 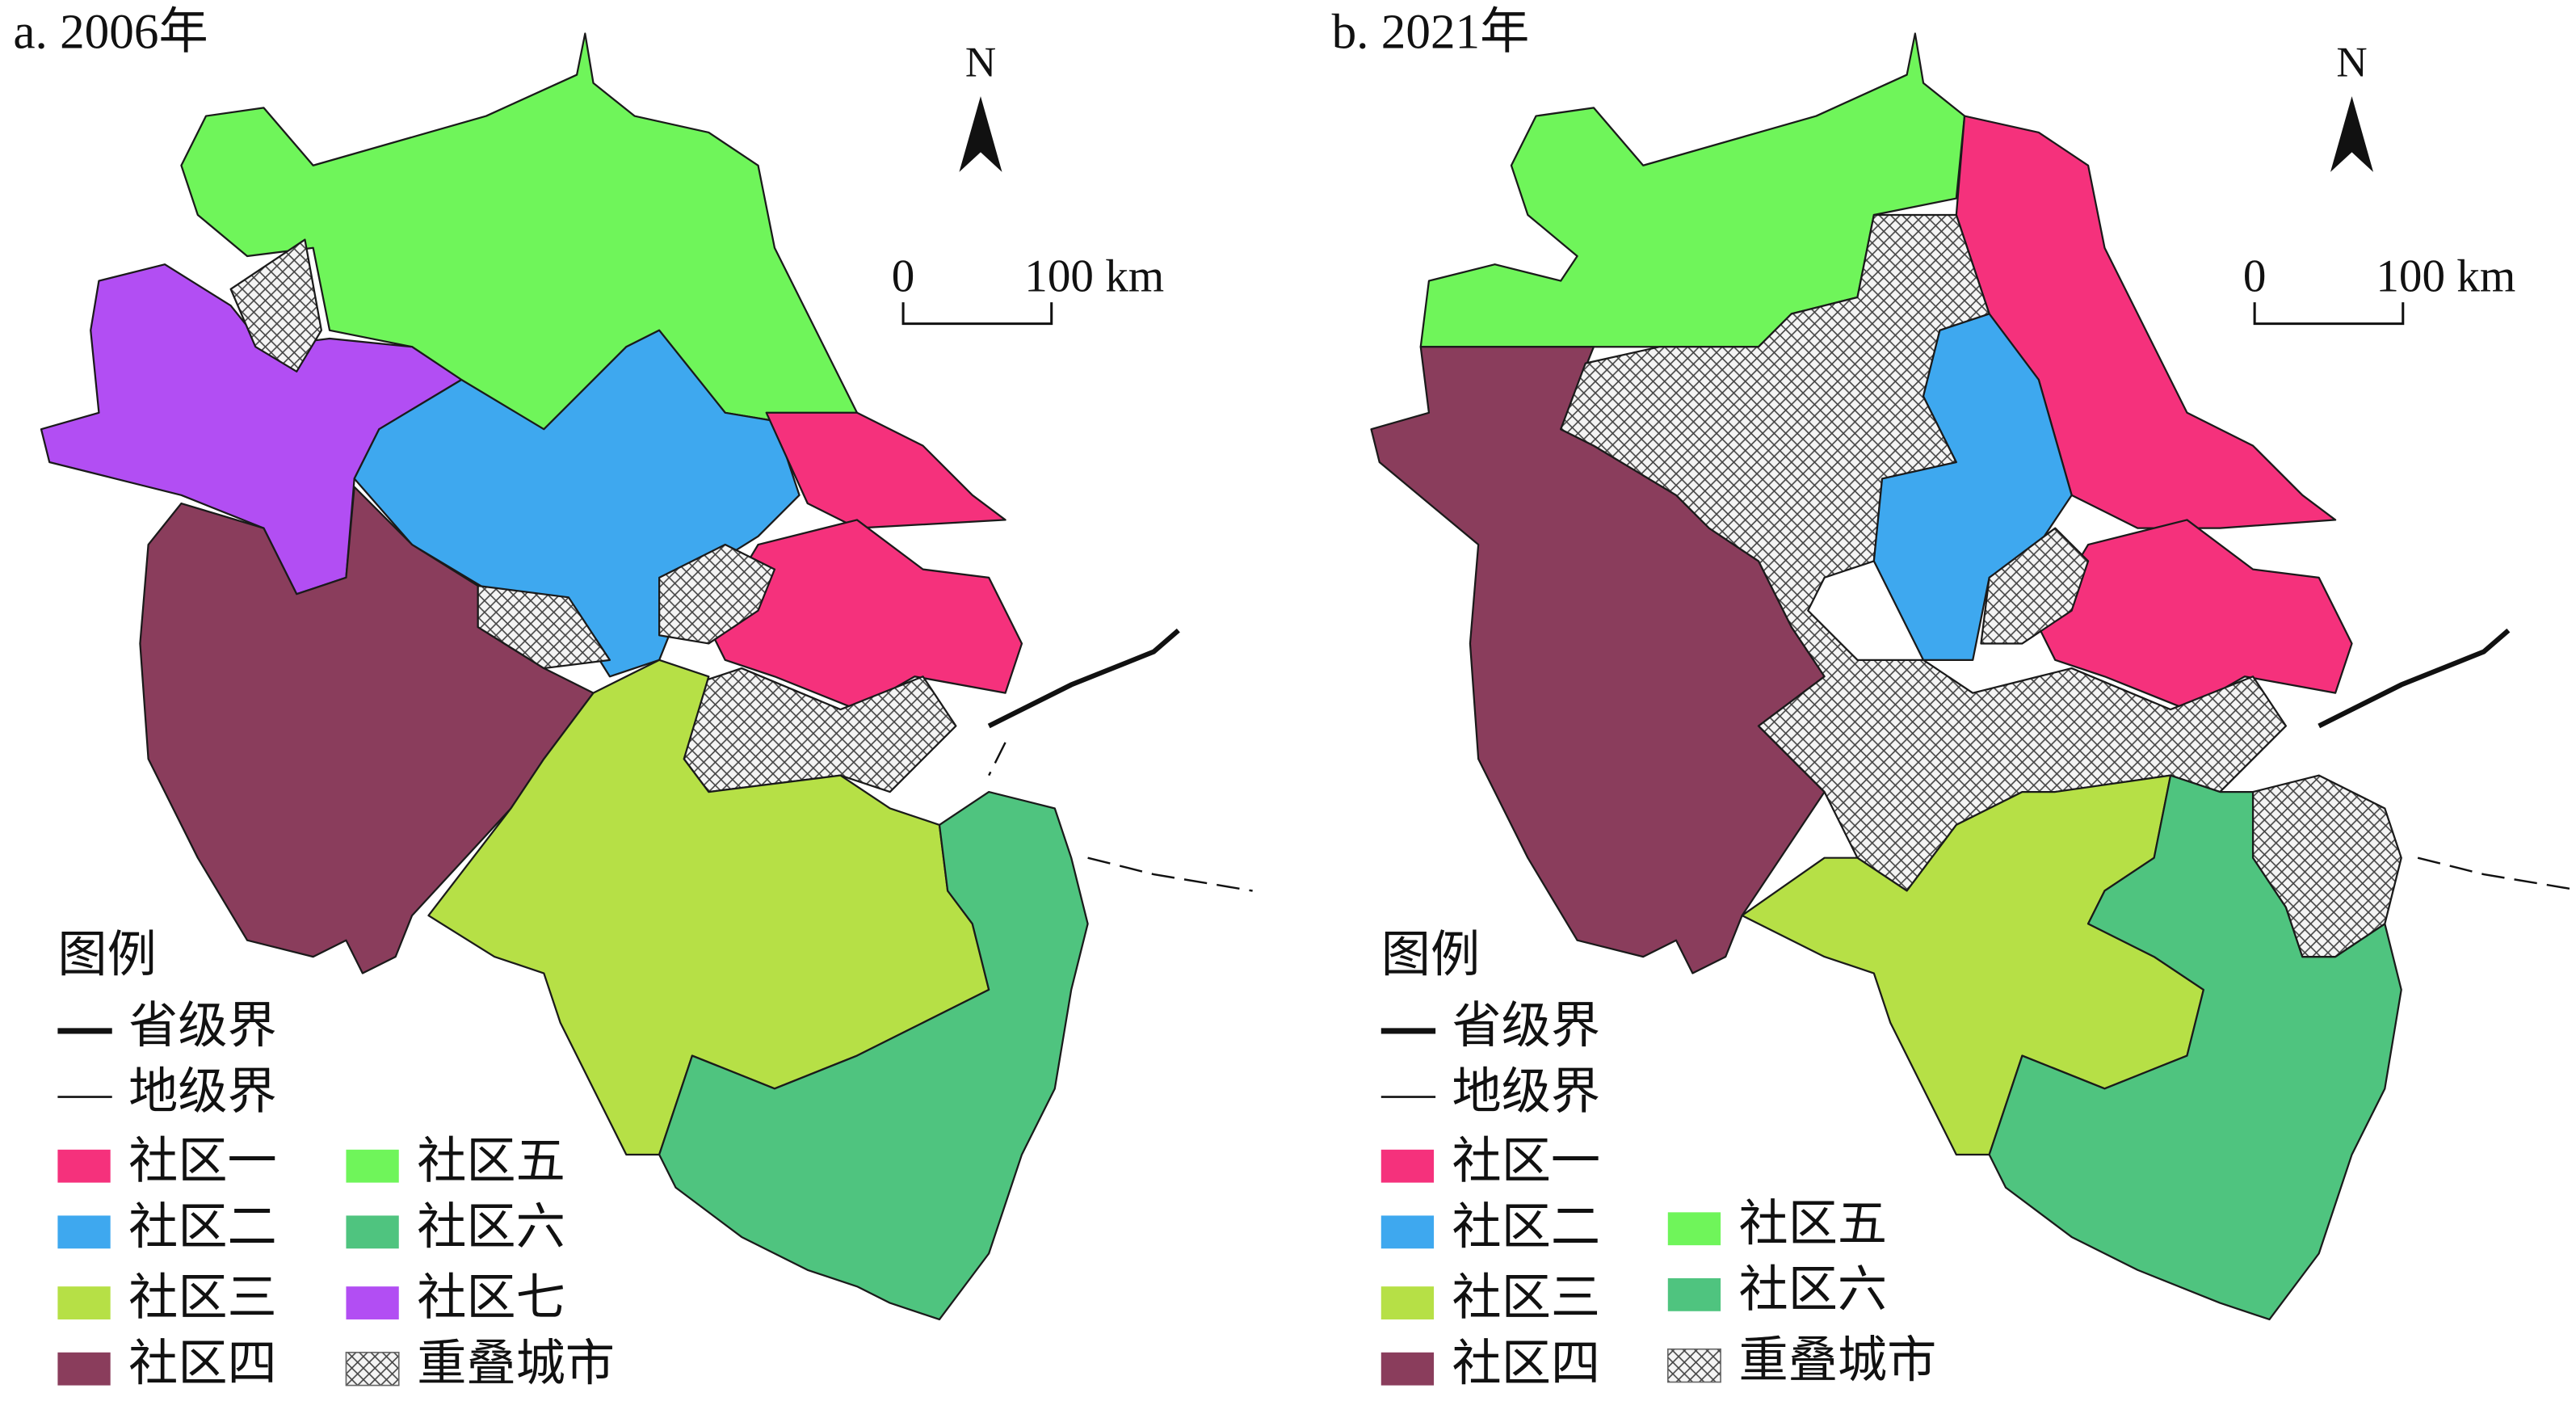 I want to click on panel-title: a. 2006年, so click(x=111, y=32).